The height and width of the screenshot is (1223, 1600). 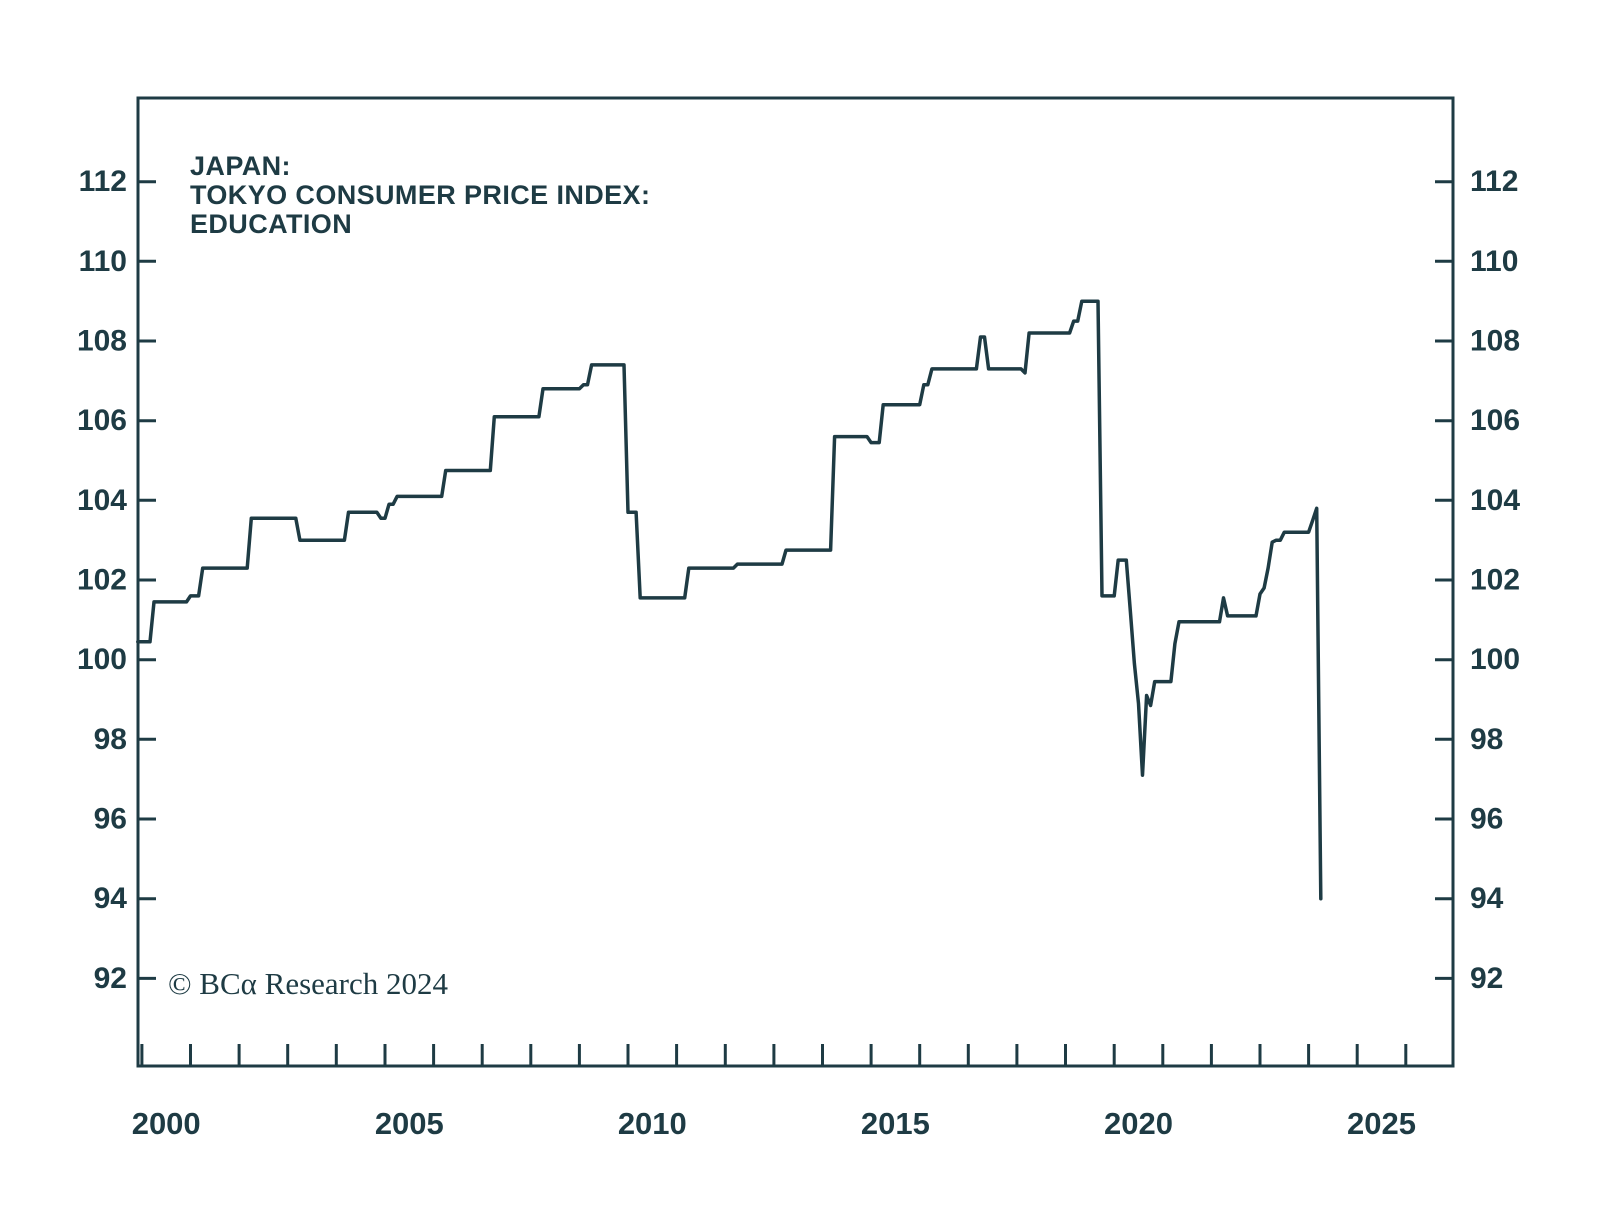 What do you see at coordinates (271, 224) in the screenshot?
I see `chart-title-line-3: EDUCATION` at bounding box center [271, 224].